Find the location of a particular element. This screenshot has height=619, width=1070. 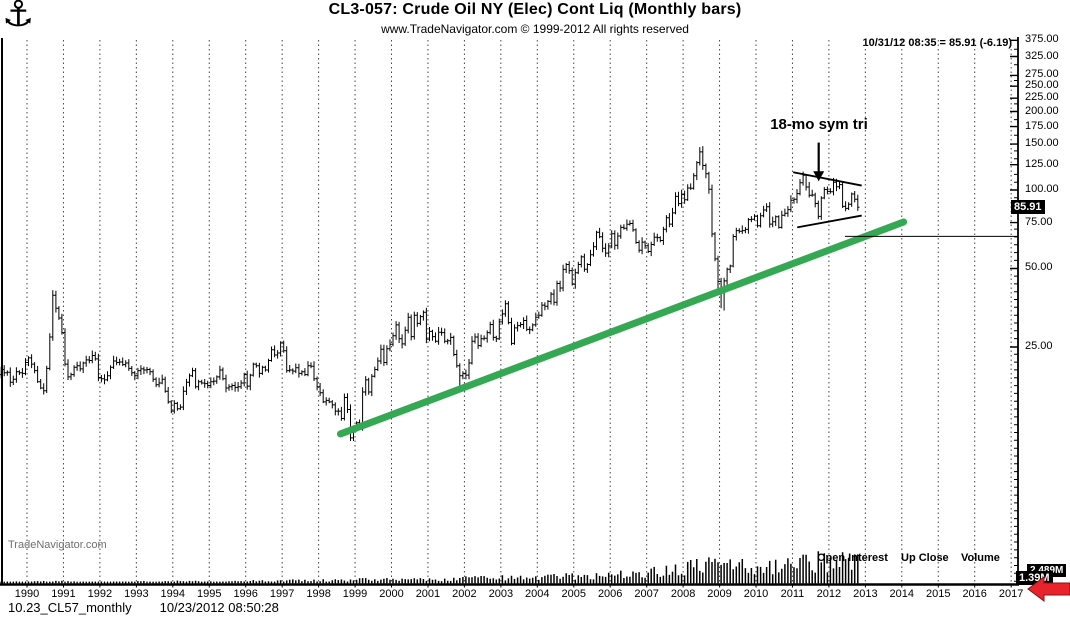

y-axis-label: 225.00 is located at coordinates (1042, 97).